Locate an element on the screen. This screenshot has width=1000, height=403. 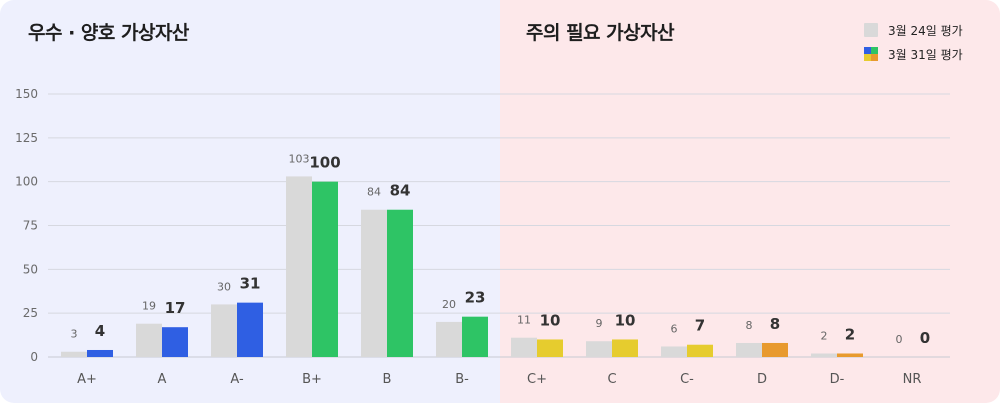
data-label-curr: 2 is located at coordinates (850, 334).